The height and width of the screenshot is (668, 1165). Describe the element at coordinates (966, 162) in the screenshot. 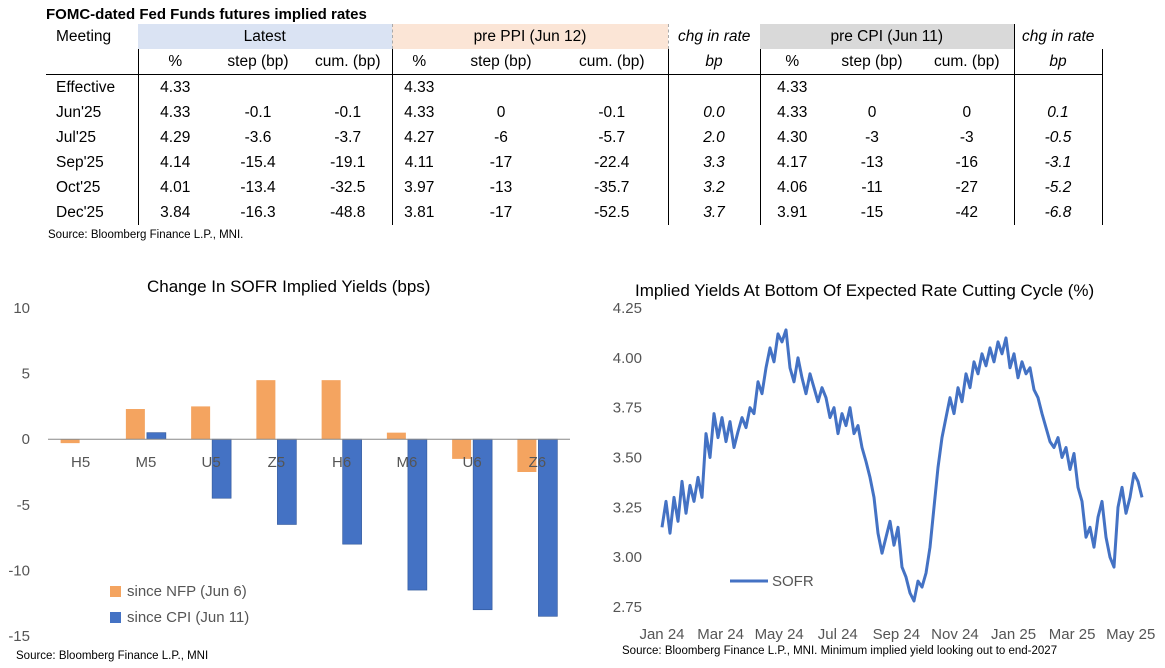

I see `cpi-cum: -16` at that location.